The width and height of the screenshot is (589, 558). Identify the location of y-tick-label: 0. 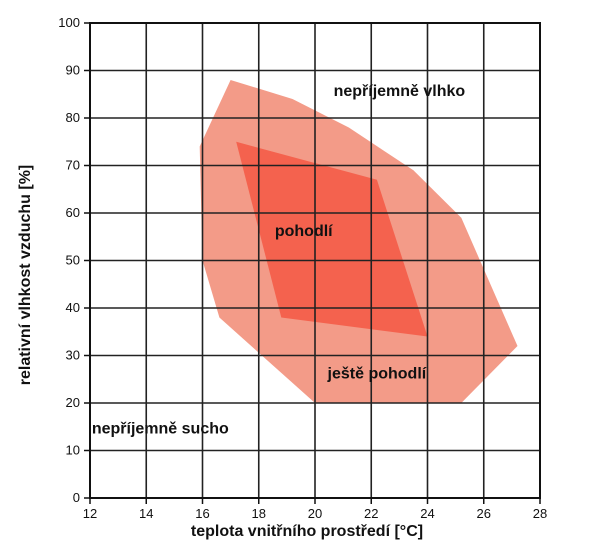
(76, 497).